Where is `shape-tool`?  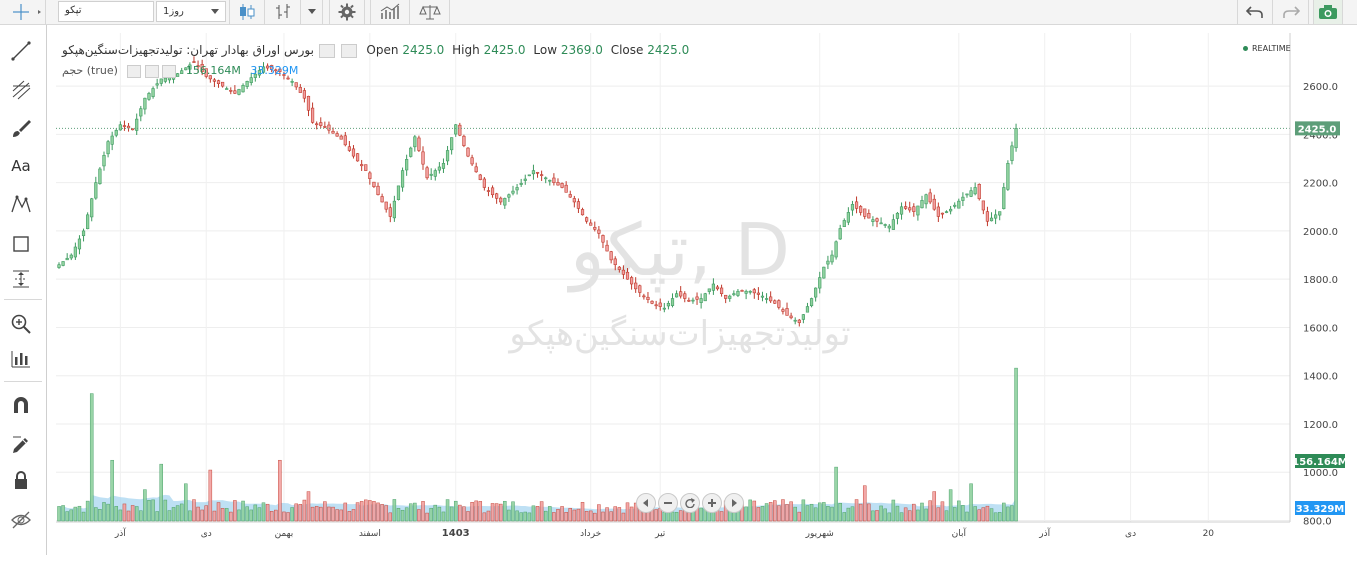 shape-tool is located at coordinates (21, 244).